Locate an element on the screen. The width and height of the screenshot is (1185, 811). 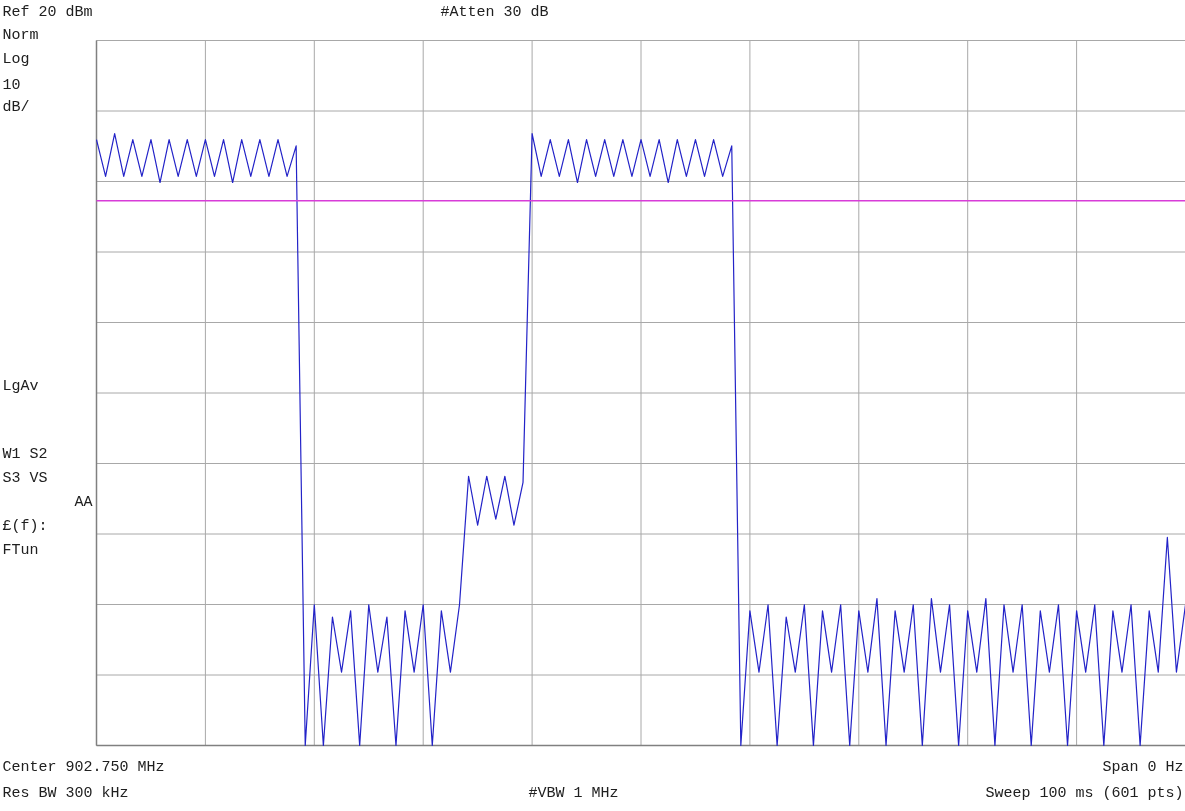
text: Res BW 300 kHz is located at coordinates (65, 793).